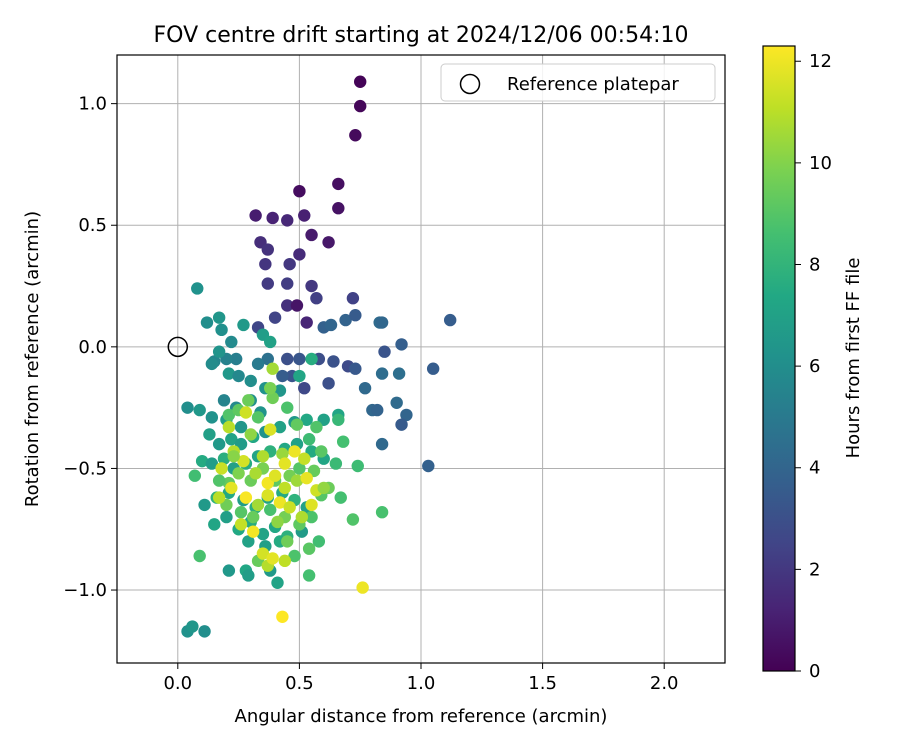  Describe the element at coordinates (85, 468) in the screenshot. I see `y-tick-label: −0.5` at that location.